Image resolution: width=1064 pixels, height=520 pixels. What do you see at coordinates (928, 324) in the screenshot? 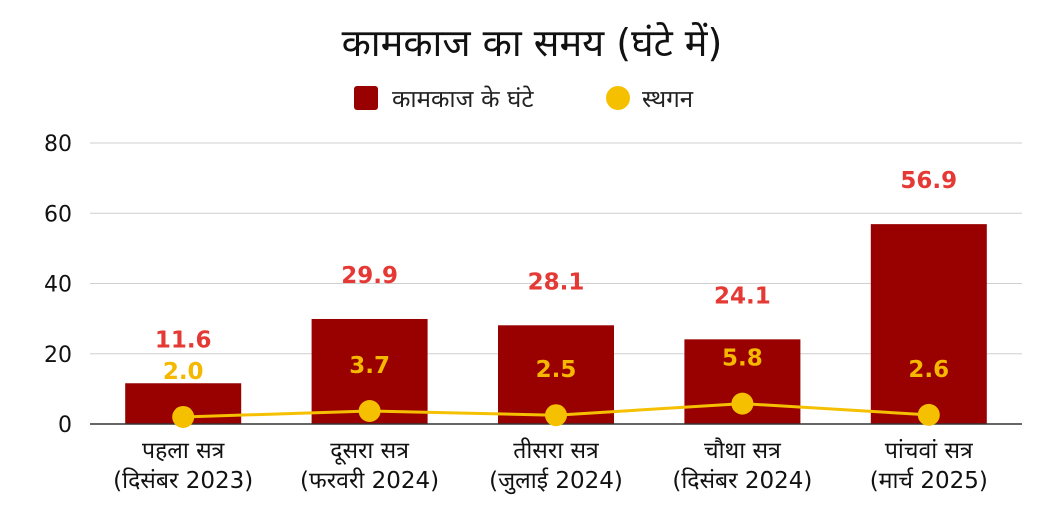
I see `bar` at bounding box center [928, 324].